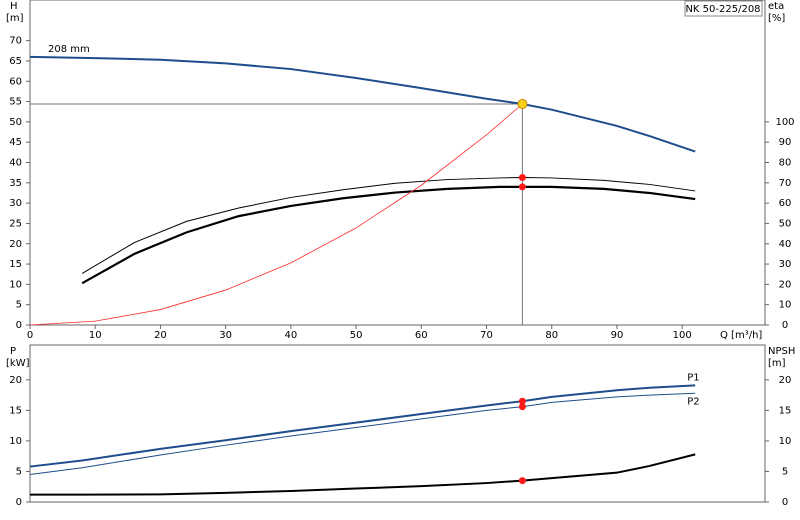 The height and width of the screenshot is (520, 800). Describe the element at coordinates (693, 377) in the screenshot. I see `series-label: P1` at that location.